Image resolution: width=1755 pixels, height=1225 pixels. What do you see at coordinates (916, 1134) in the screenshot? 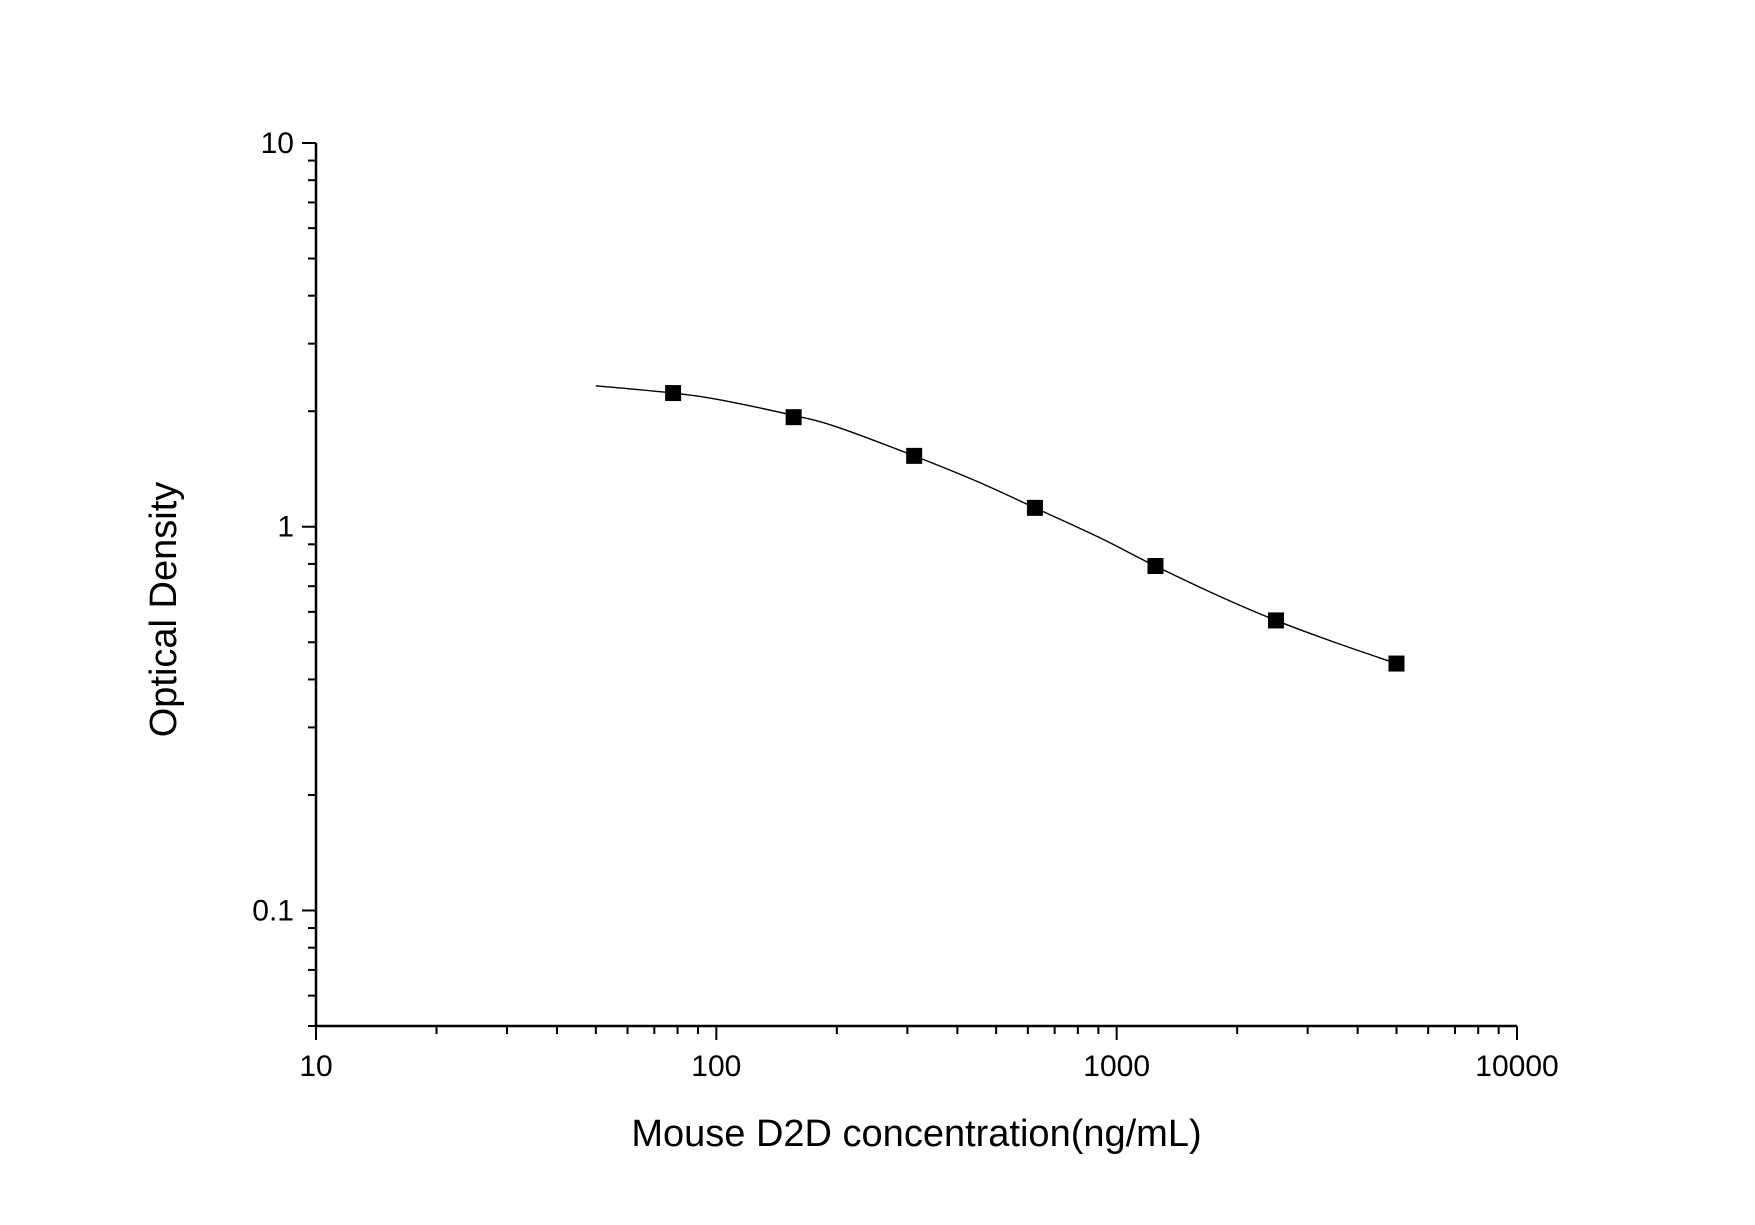
I see `x-axis-title: Mouse D2D concentration(ng/mL)` at bounding box center [916, 1134].